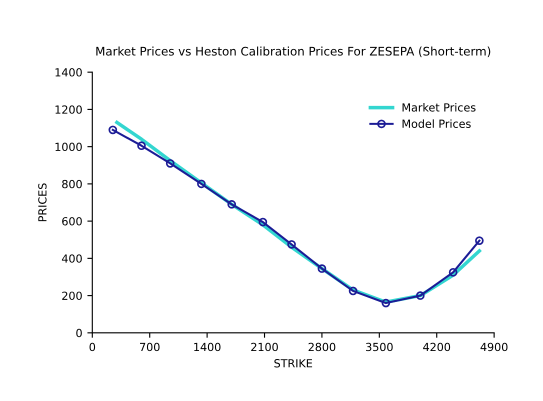 This screenshot has height=401, width=543. I want to click on legend-label: Model Prices, so click(436, 123).